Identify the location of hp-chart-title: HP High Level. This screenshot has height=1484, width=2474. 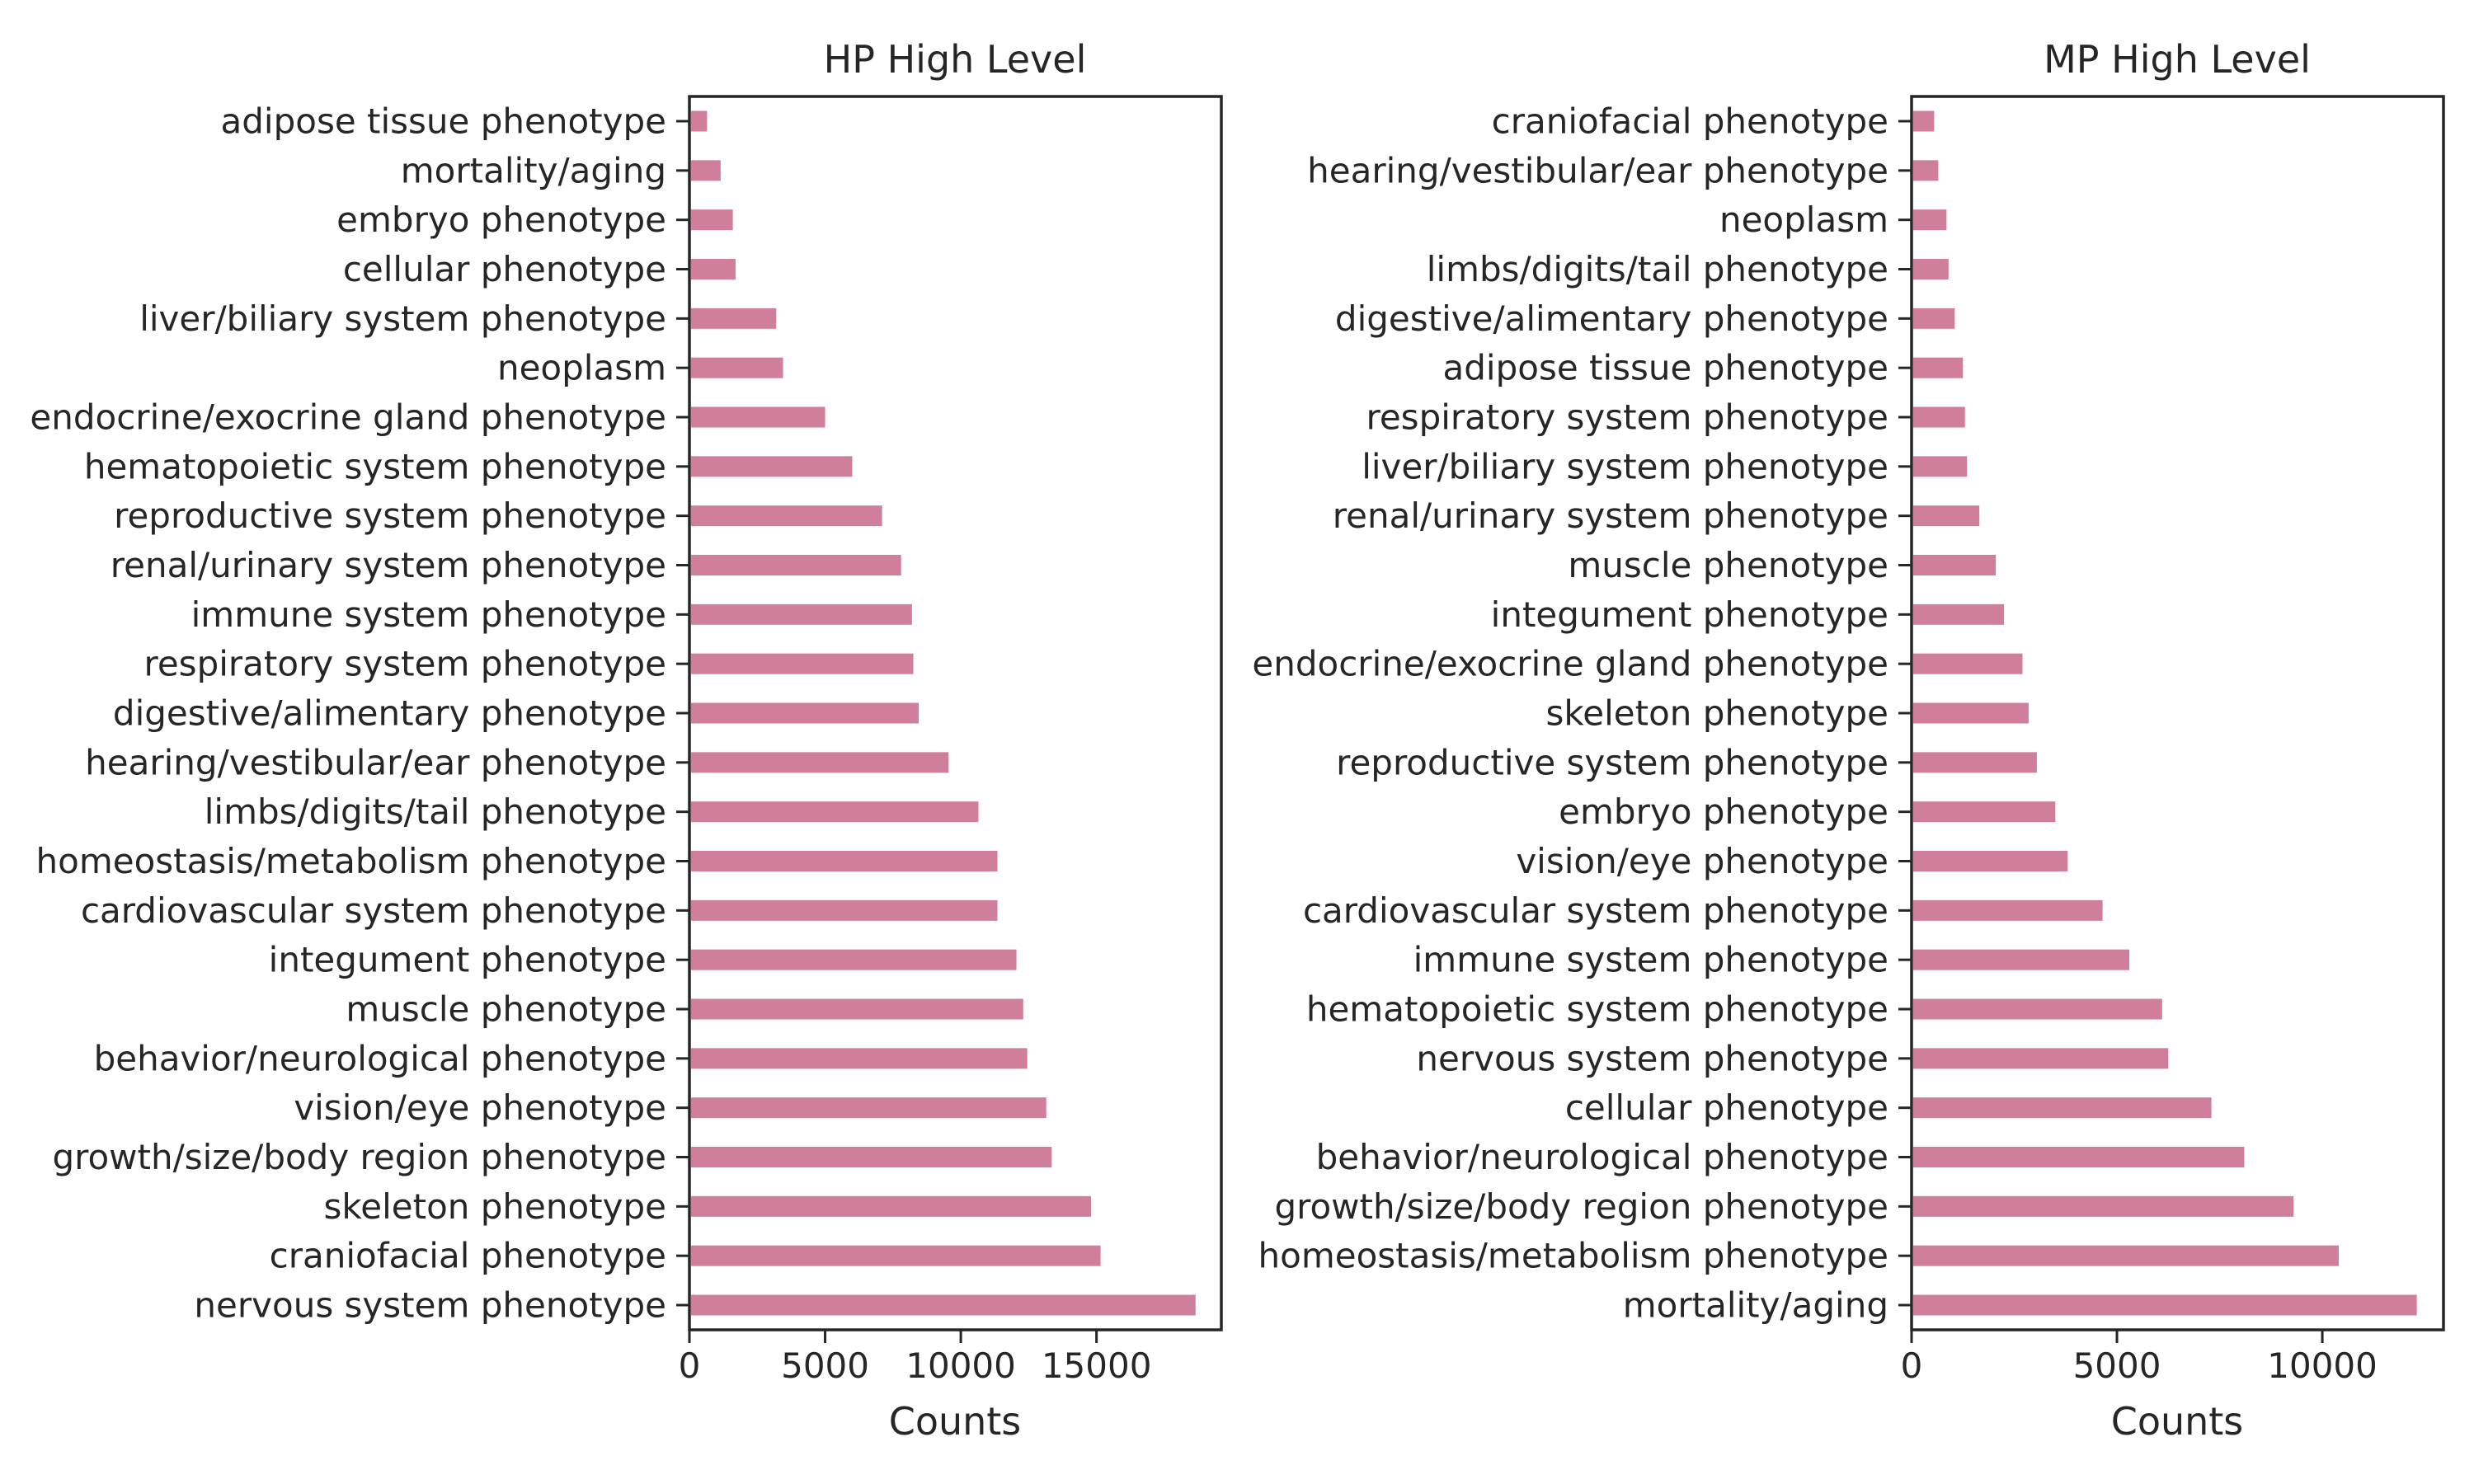
(955, 59).